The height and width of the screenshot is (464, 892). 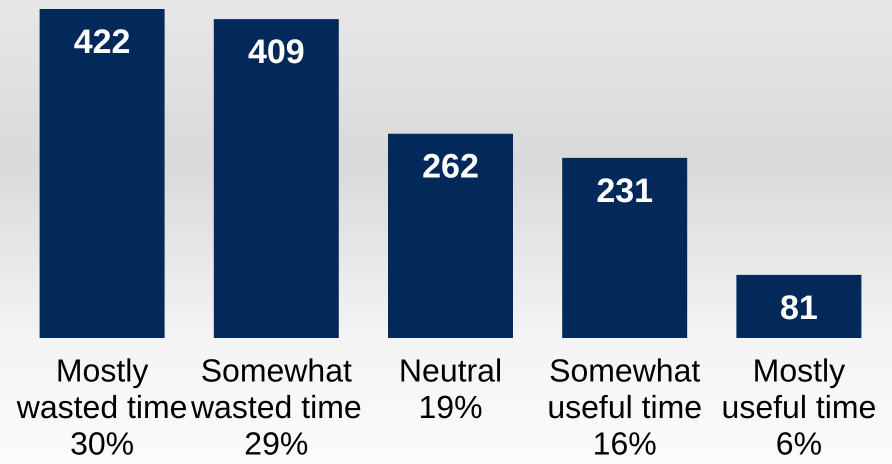 I want to click on x-tick-label: Mostly wasted time 30%, so click(x=102, y=407).